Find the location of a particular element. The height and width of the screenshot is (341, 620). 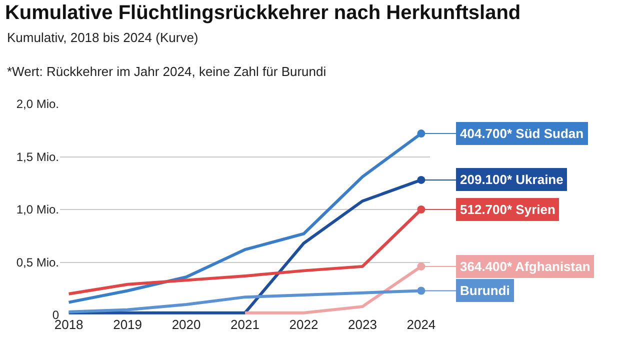

y-tick-label: 1,0 Mio. is located at coordinates (37, 209).